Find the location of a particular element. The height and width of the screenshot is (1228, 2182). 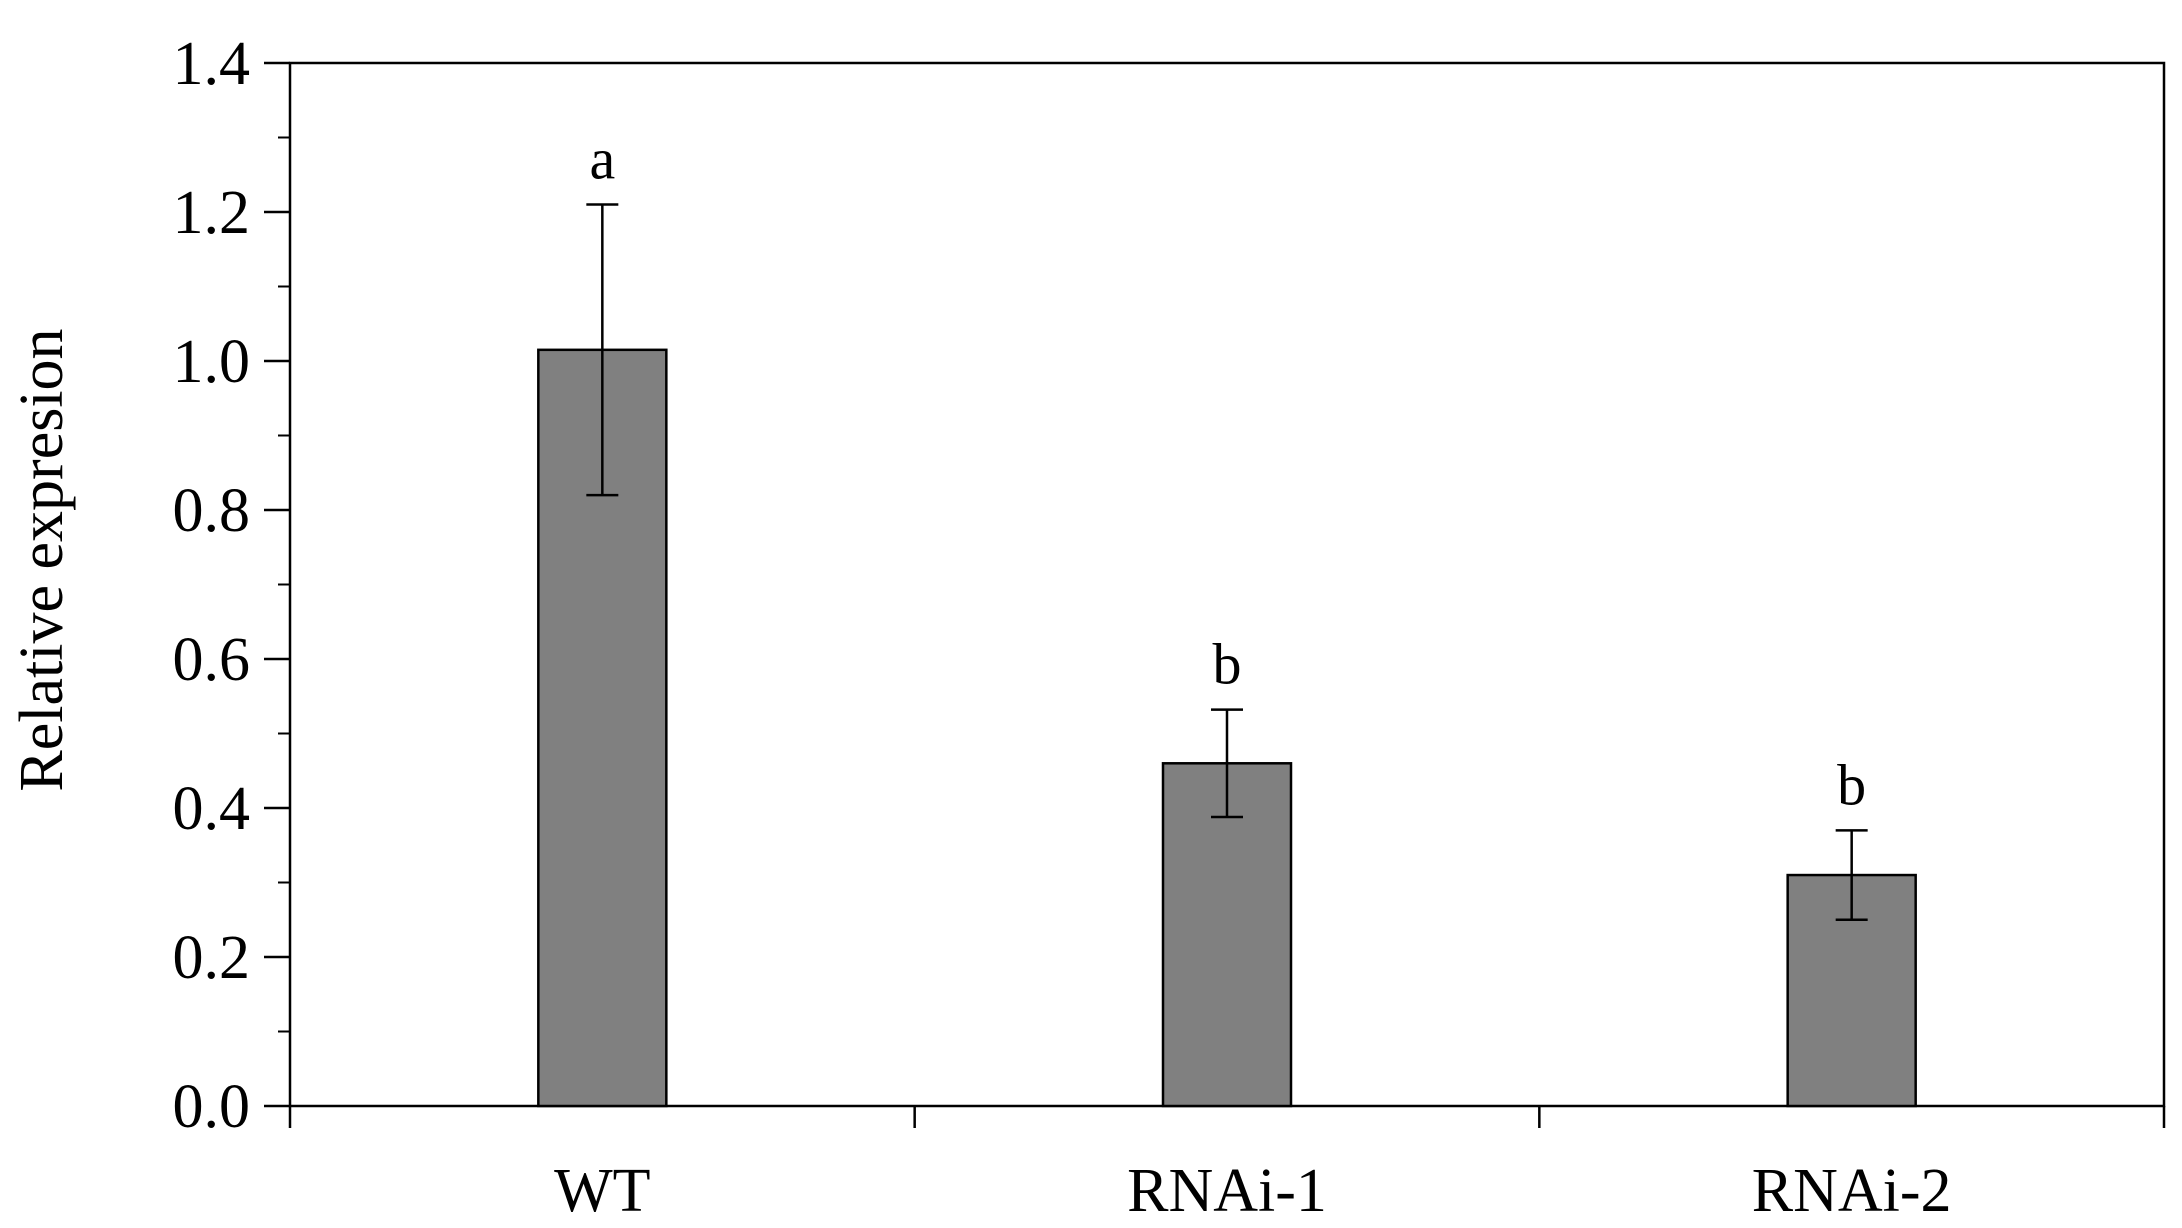

x-axis-ticks: WT RNAi-1 RNAi-2 is located at coordinates (1227, 1165).